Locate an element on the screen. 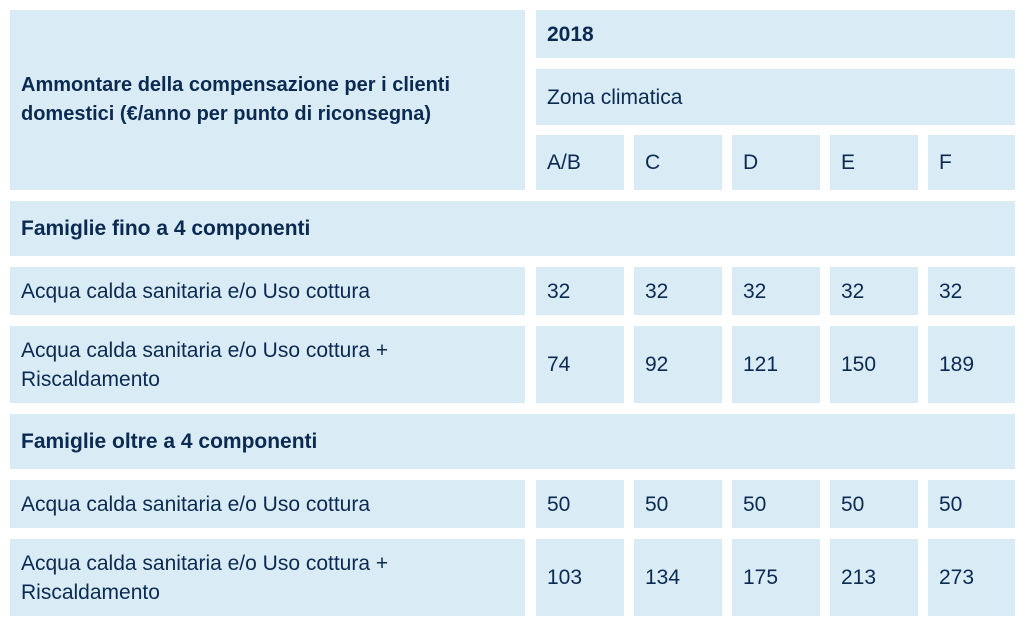 This screenshot has height=627, width=1026. section-title: Famiglie oltre a 4 componenti is located at coordinates (512, 441).